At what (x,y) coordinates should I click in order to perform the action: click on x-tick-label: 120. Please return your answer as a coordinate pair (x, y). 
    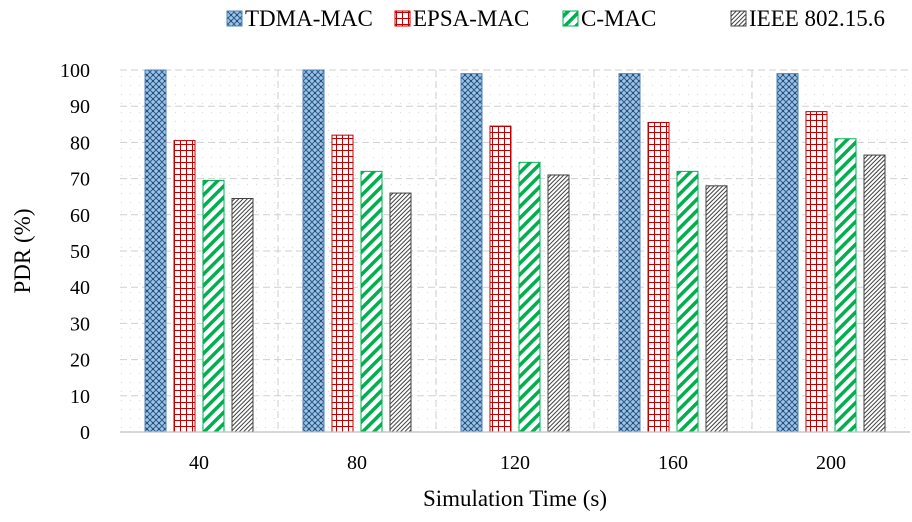
    Looking at the image, I should click on (515, 463).